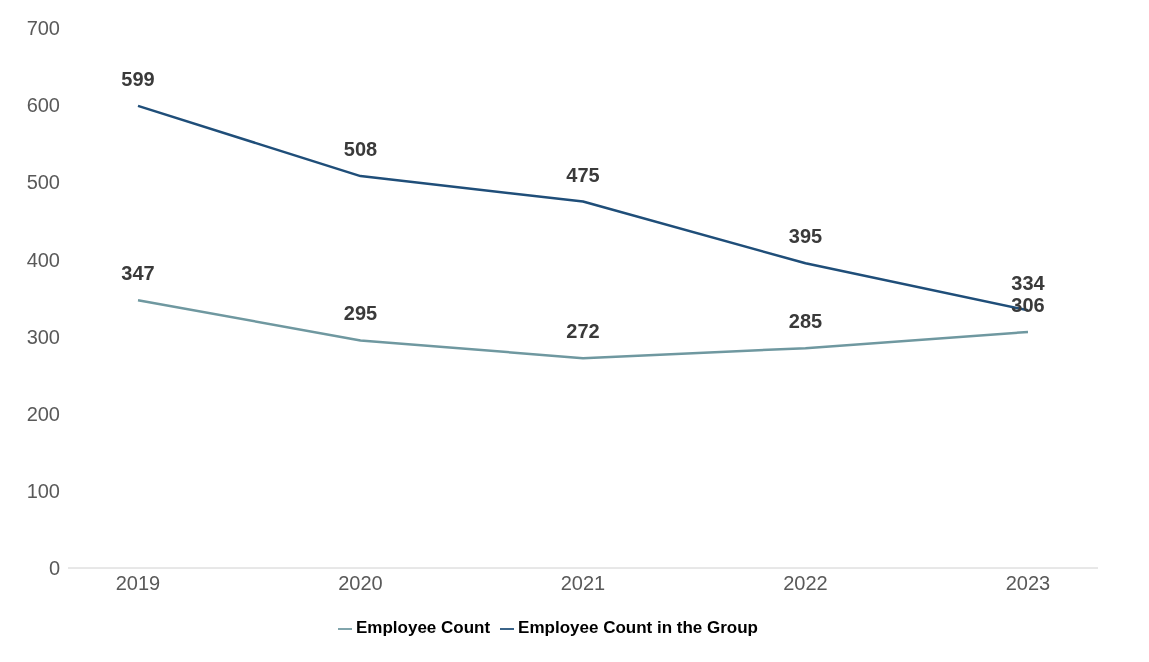 This screenshot has height=662, width=1149. I want to click on x-tick-label: 2019, so click(138, 583).